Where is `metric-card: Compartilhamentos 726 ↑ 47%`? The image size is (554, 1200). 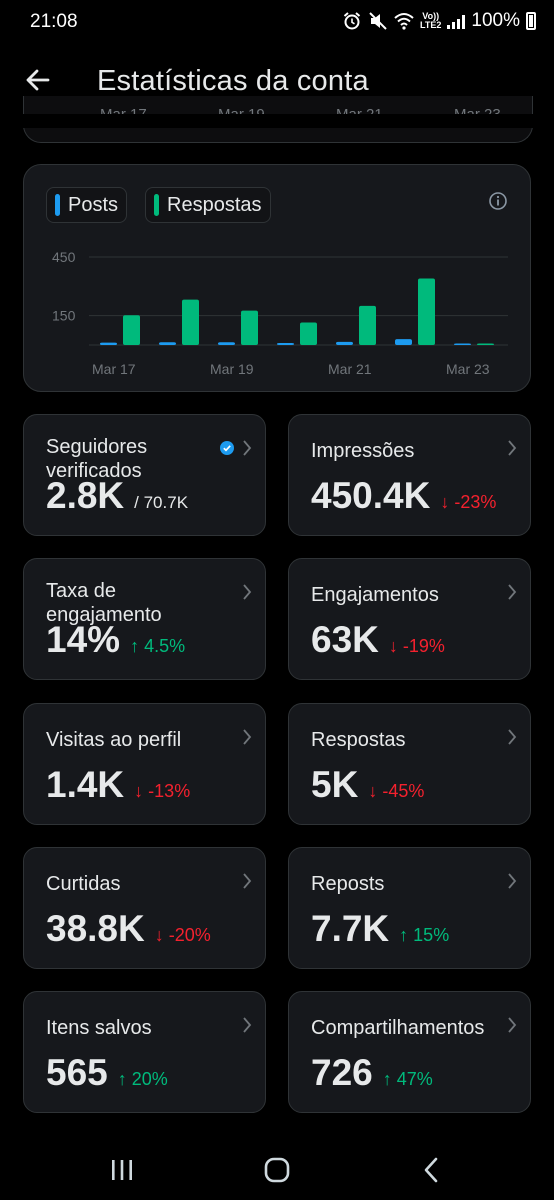
metric-card: Compartilhamentos 726 ↑ 47% is located at coordinates (409, 1052).